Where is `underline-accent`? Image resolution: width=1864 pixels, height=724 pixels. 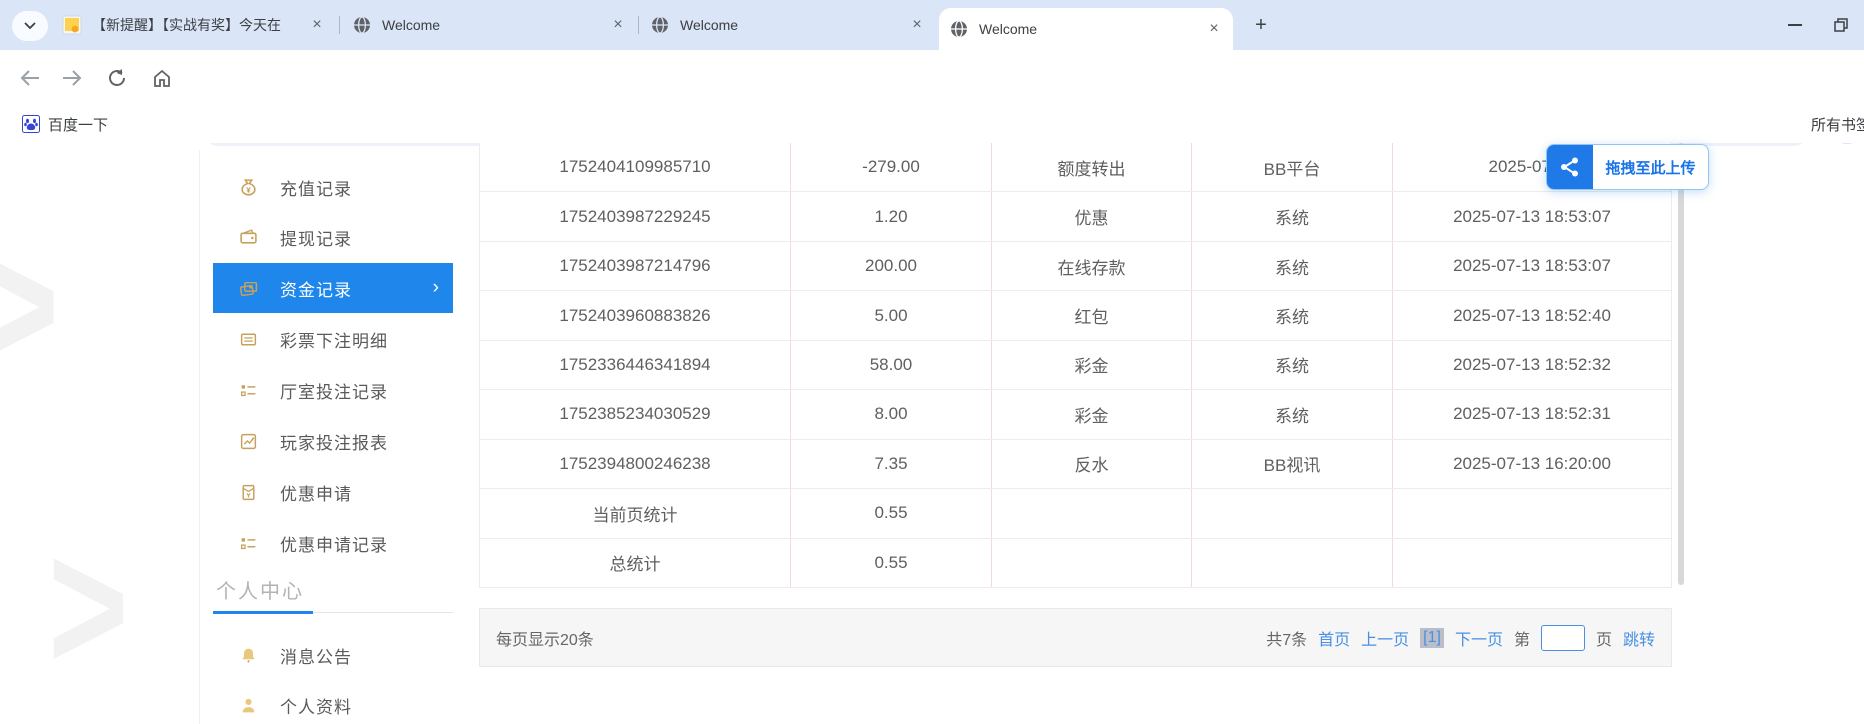
underline-accent is located at coordinates (263, 612).